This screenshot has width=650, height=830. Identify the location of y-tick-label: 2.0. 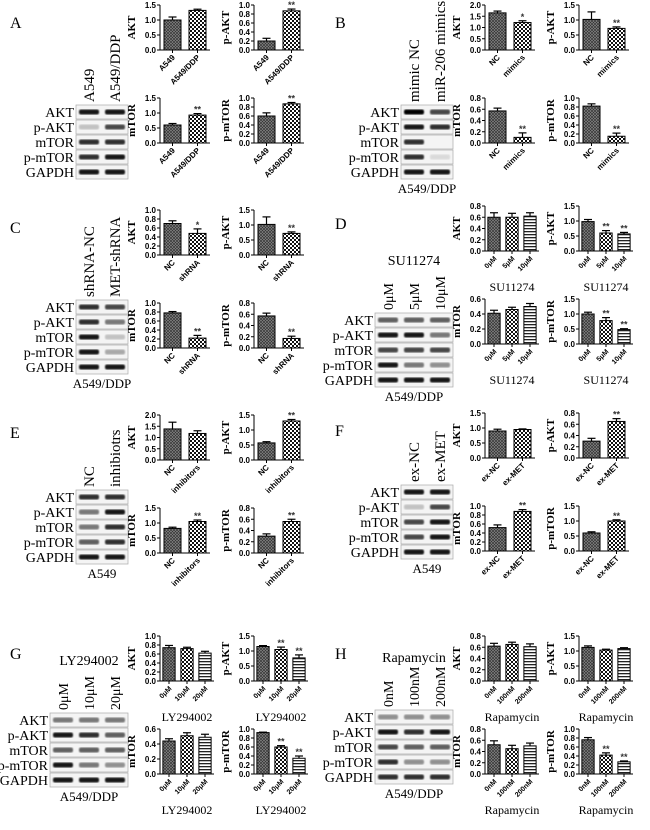
(476, 5).